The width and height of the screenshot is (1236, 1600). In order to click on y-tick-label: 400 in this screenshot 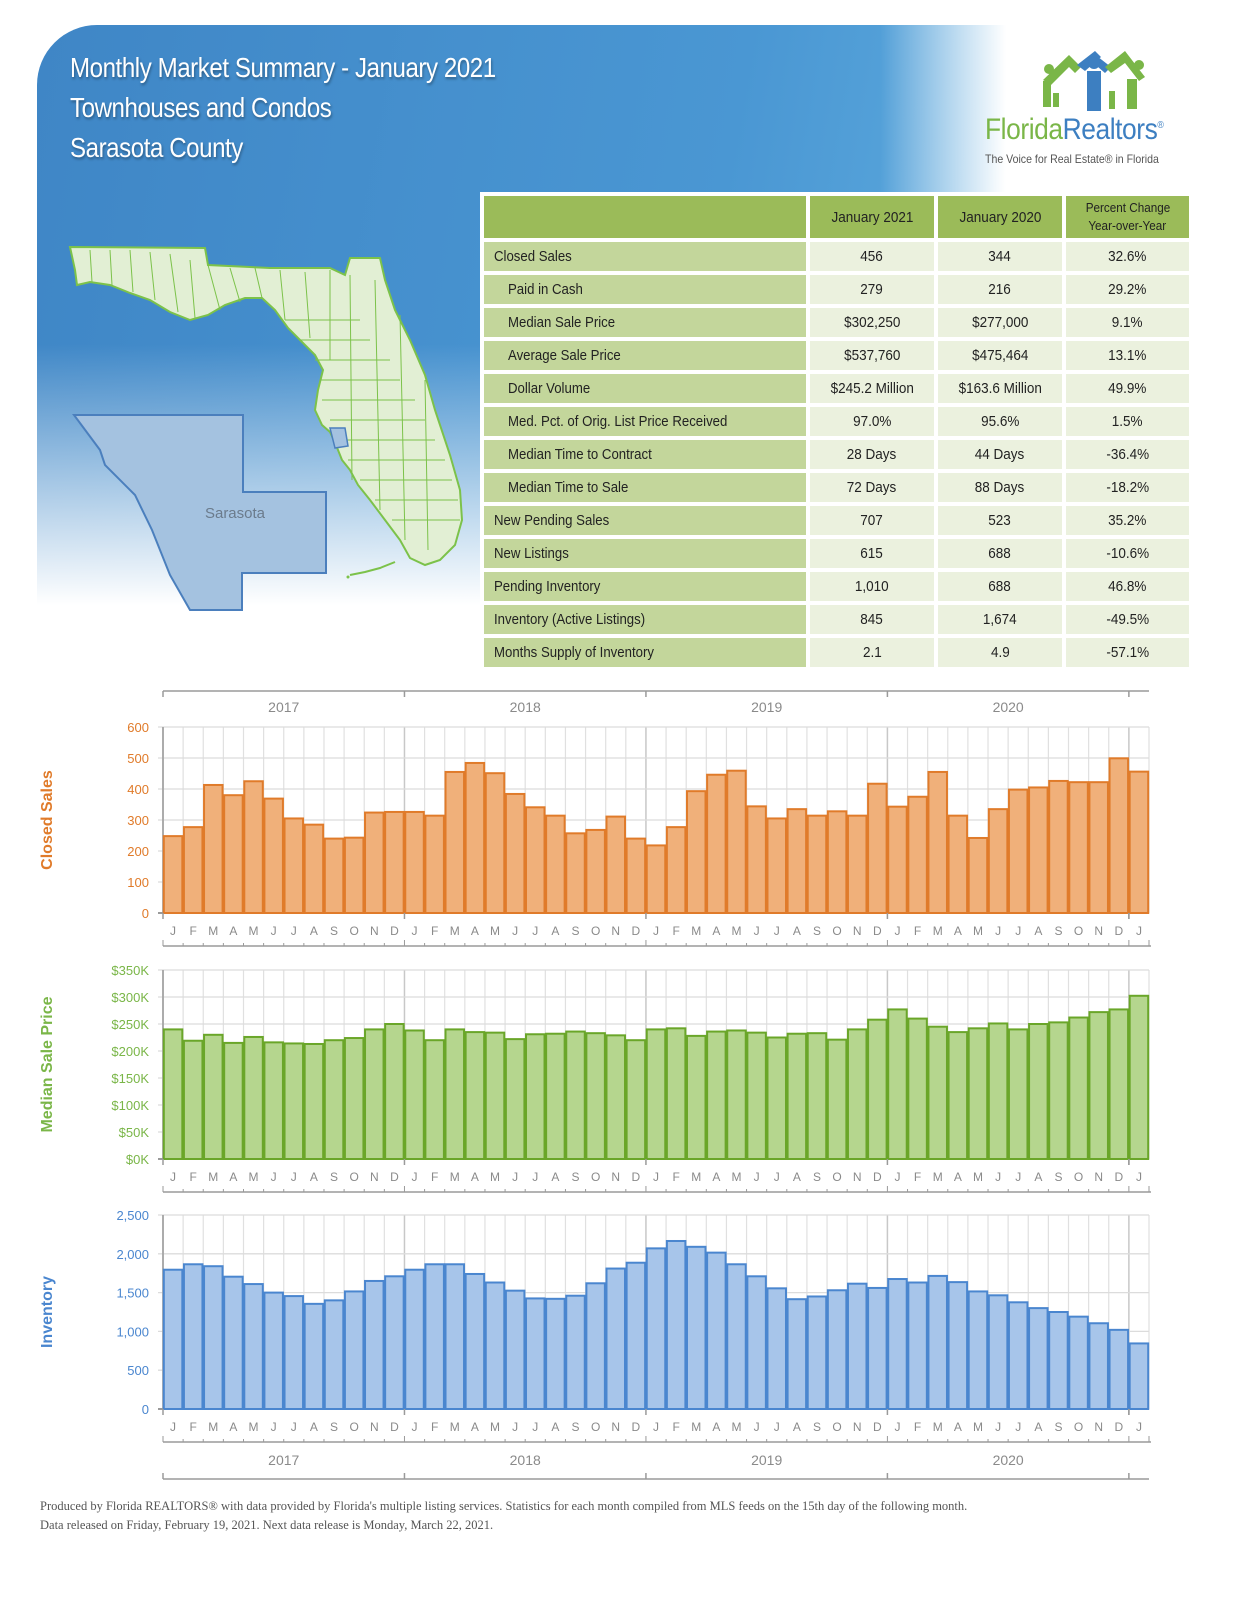, I will do `click(138, 789)`.